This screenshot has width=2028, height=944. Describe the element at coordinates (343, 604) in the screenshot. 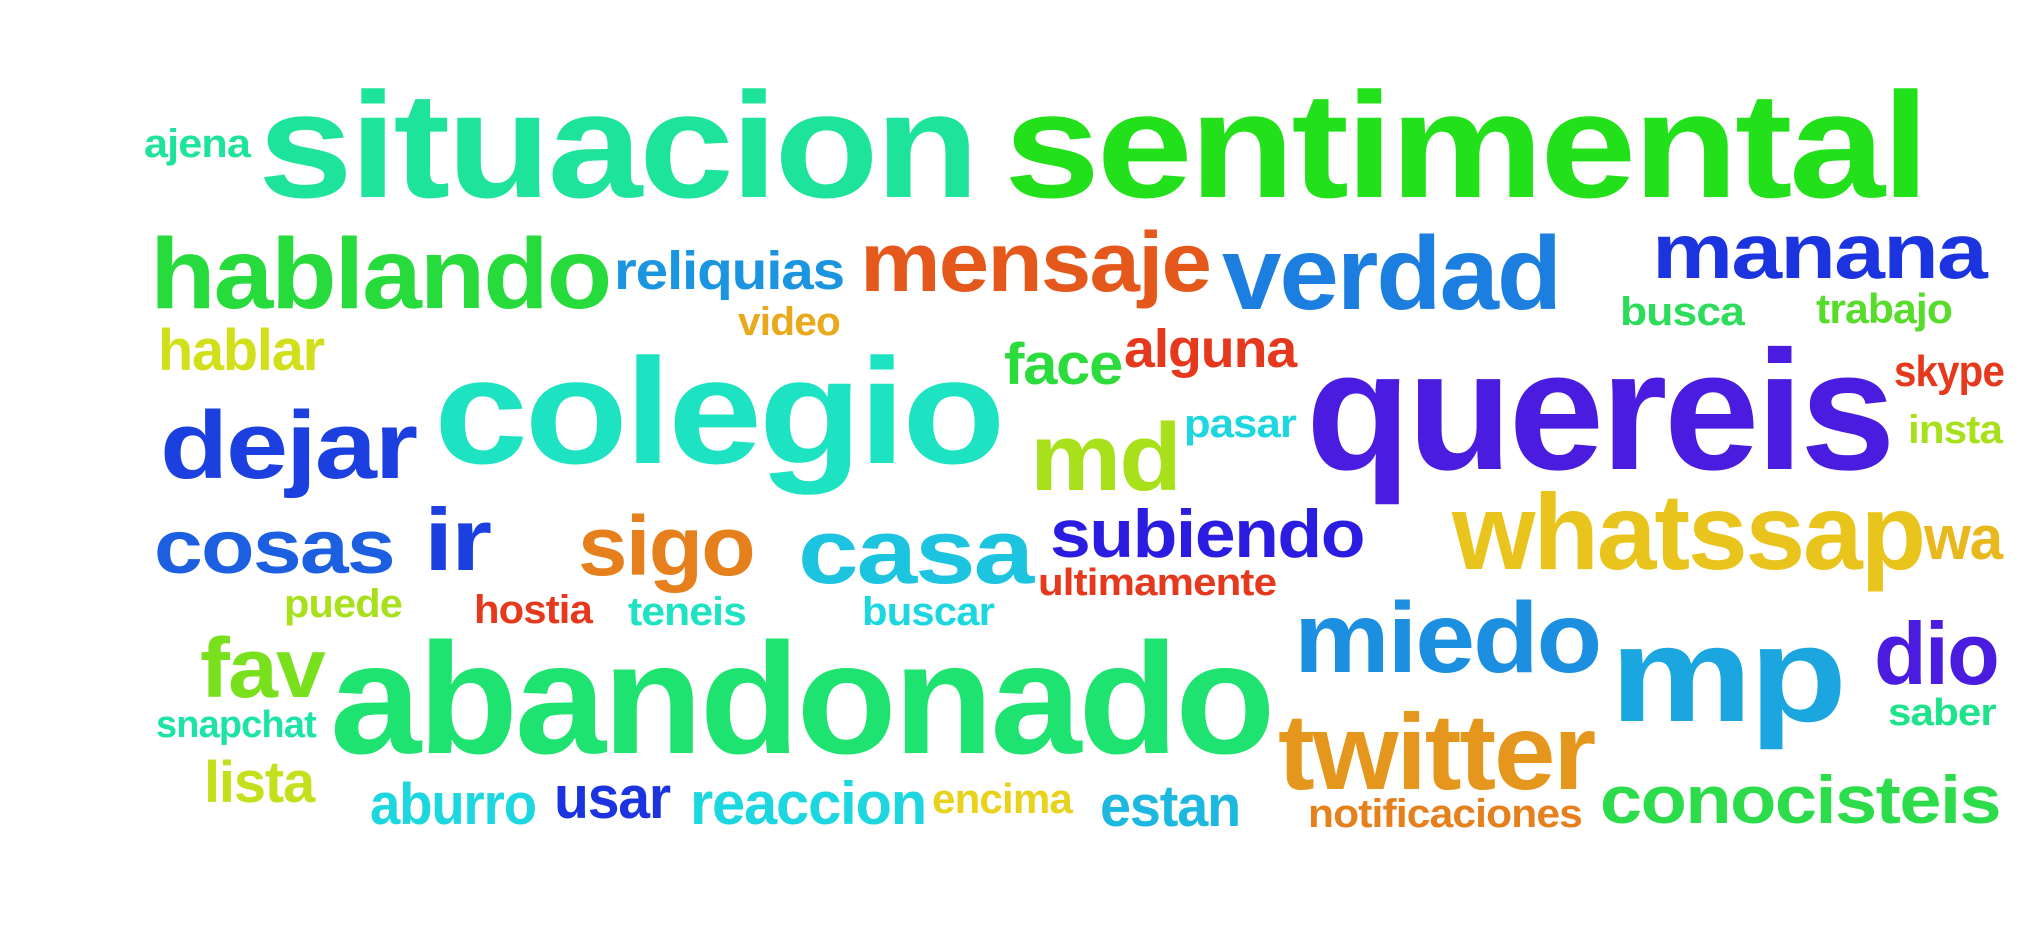

I see `word-puede: puede` at that location.